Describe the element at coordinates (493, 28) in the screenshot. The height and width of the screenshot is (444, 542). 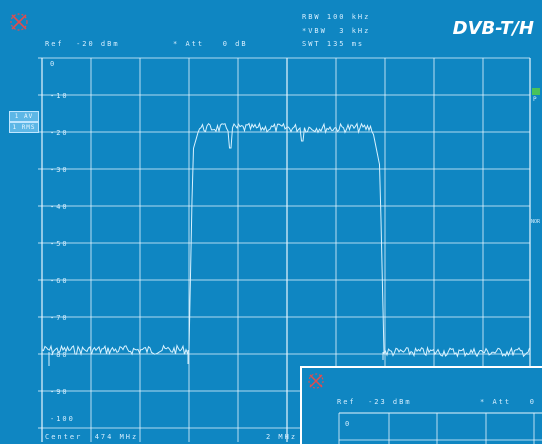
I see `badge-dvb-th: DVB-T/H` at that location.